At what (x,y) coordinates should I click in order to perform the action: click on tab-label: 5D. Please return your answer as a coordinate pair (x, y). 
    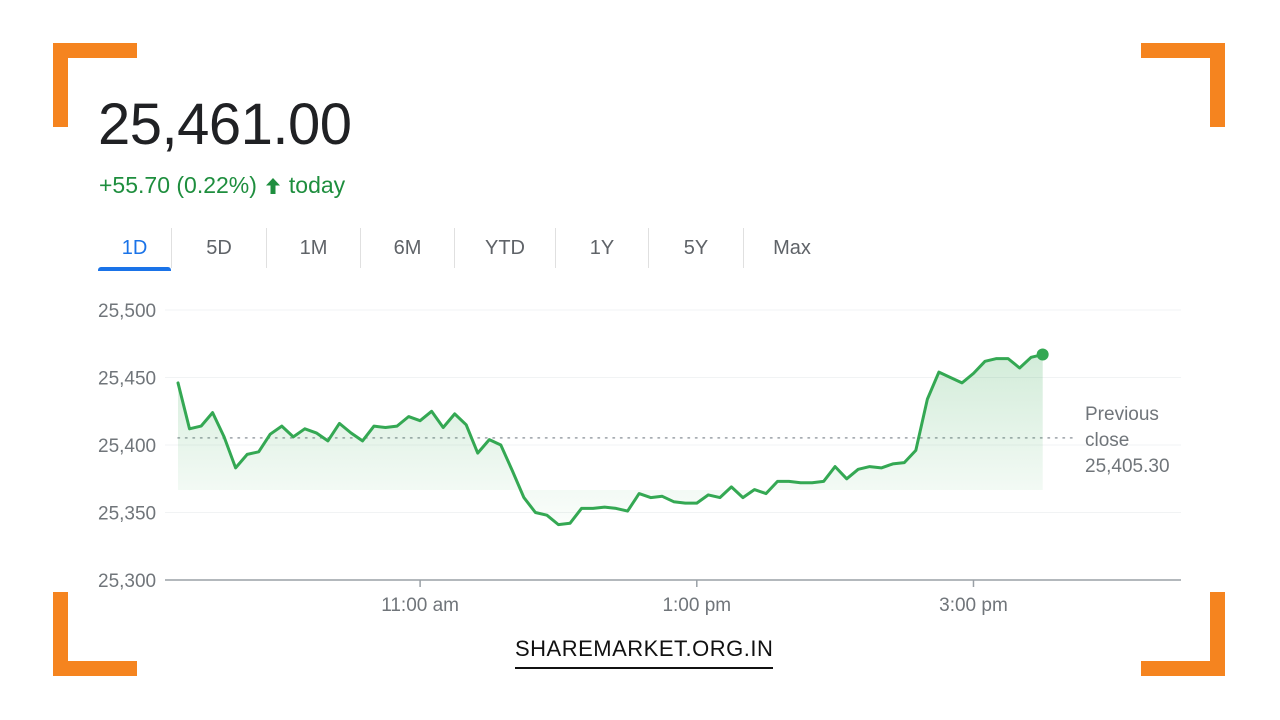
    Looking at the image, I should click on (219, 247).